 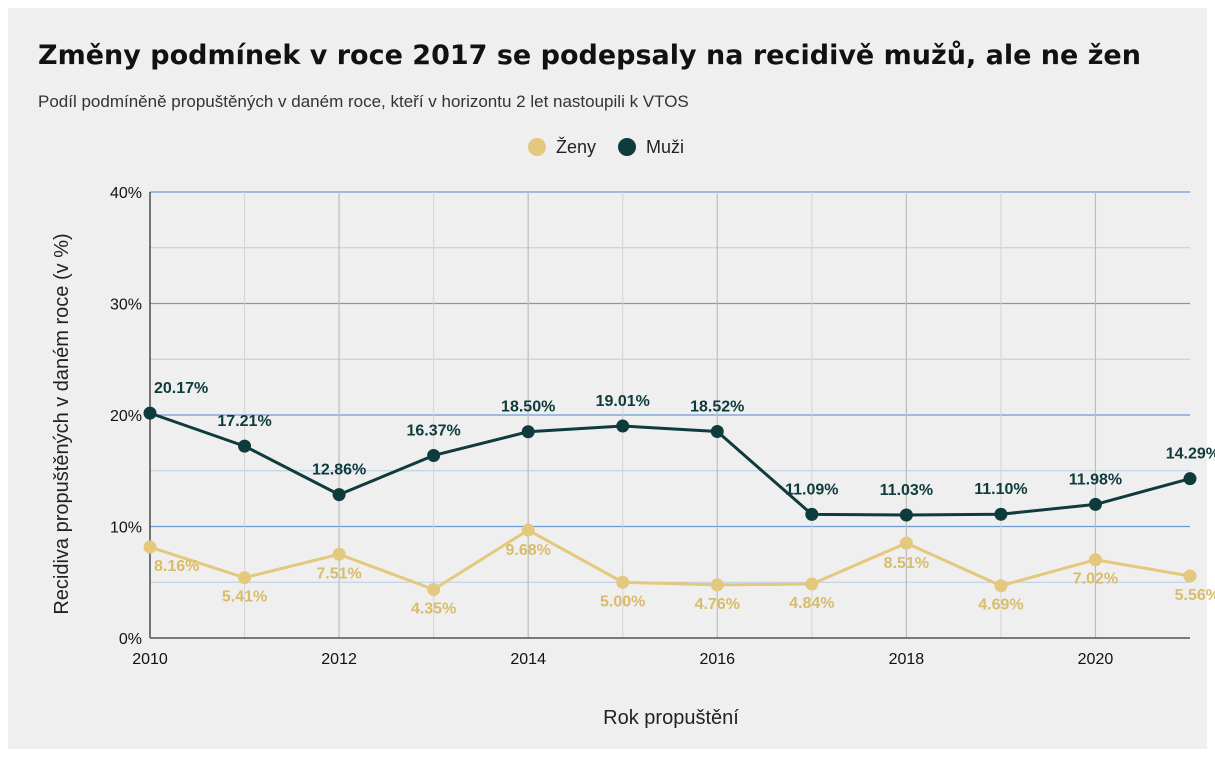 I want to click on legend-label-zeny: Ženy, so click(x=576, y=146).